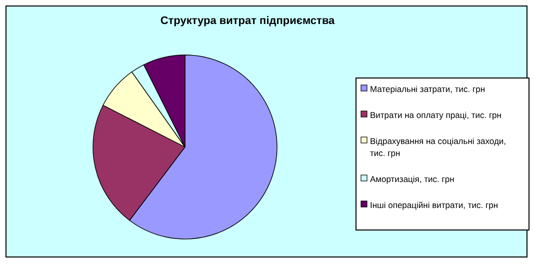  Describe the element at coordinates (248, 21) in the screenshot. I see `chart-title: Структура витрат підприємства` at that location.